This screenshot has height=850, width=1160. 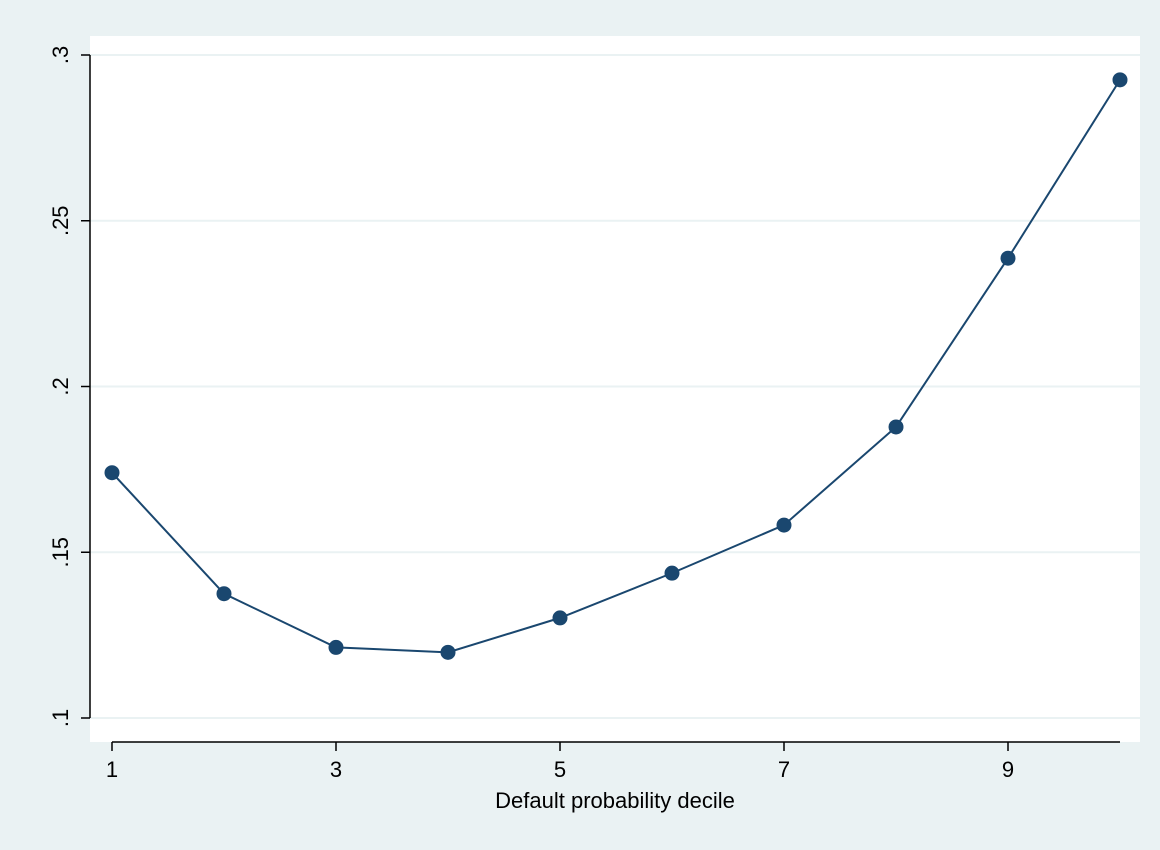 What do you see at coordinates (336, 769) in the screenshot?
I see `x-tick-label-1: 3` at bounding box center [336, 769].